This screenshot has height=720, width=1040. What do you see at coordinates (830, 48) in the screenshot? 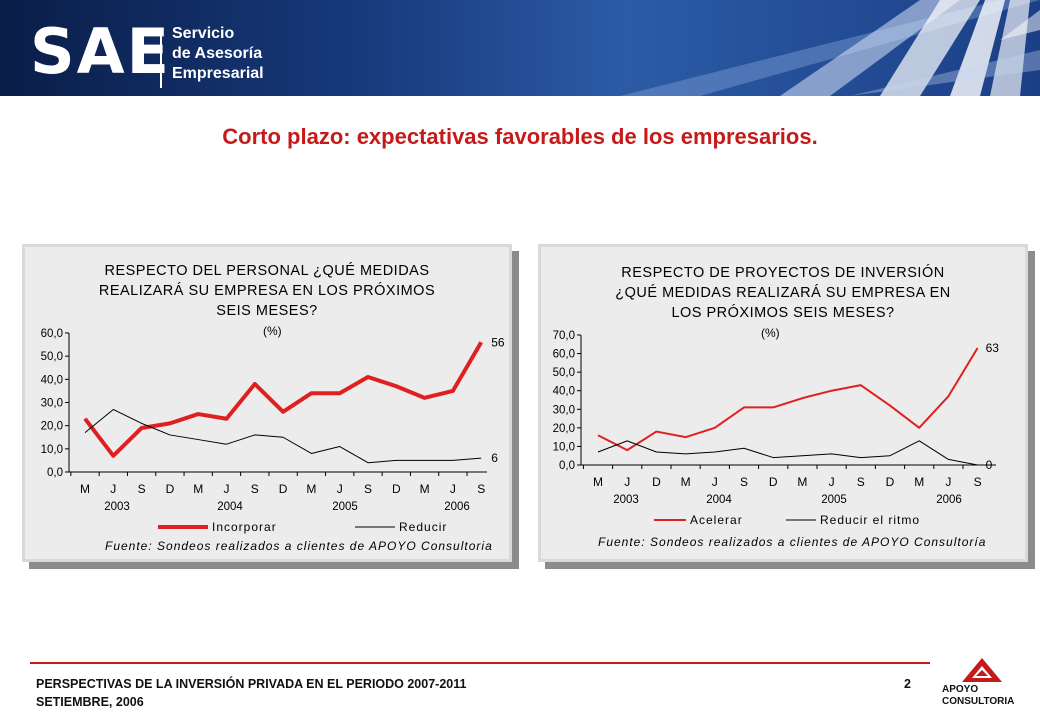
I see `light-rays-graphic` at bounding box center [830, 48].